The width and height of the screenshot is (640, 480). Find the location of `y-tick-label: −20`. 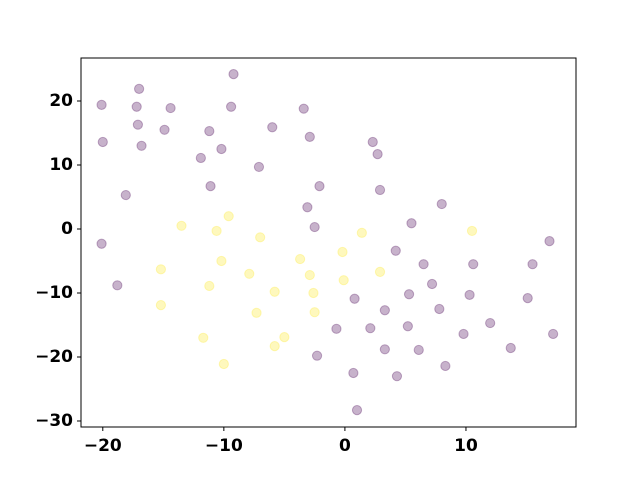

y-tick-label: −20 is located at coordinates (54, 357).